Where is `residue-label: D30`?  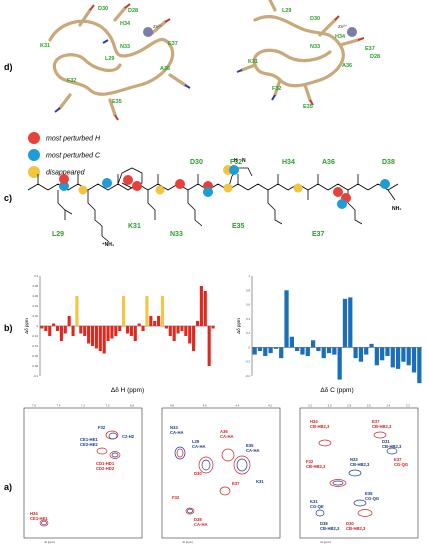
residue-label: D30 is located at coordinates (196, 162).